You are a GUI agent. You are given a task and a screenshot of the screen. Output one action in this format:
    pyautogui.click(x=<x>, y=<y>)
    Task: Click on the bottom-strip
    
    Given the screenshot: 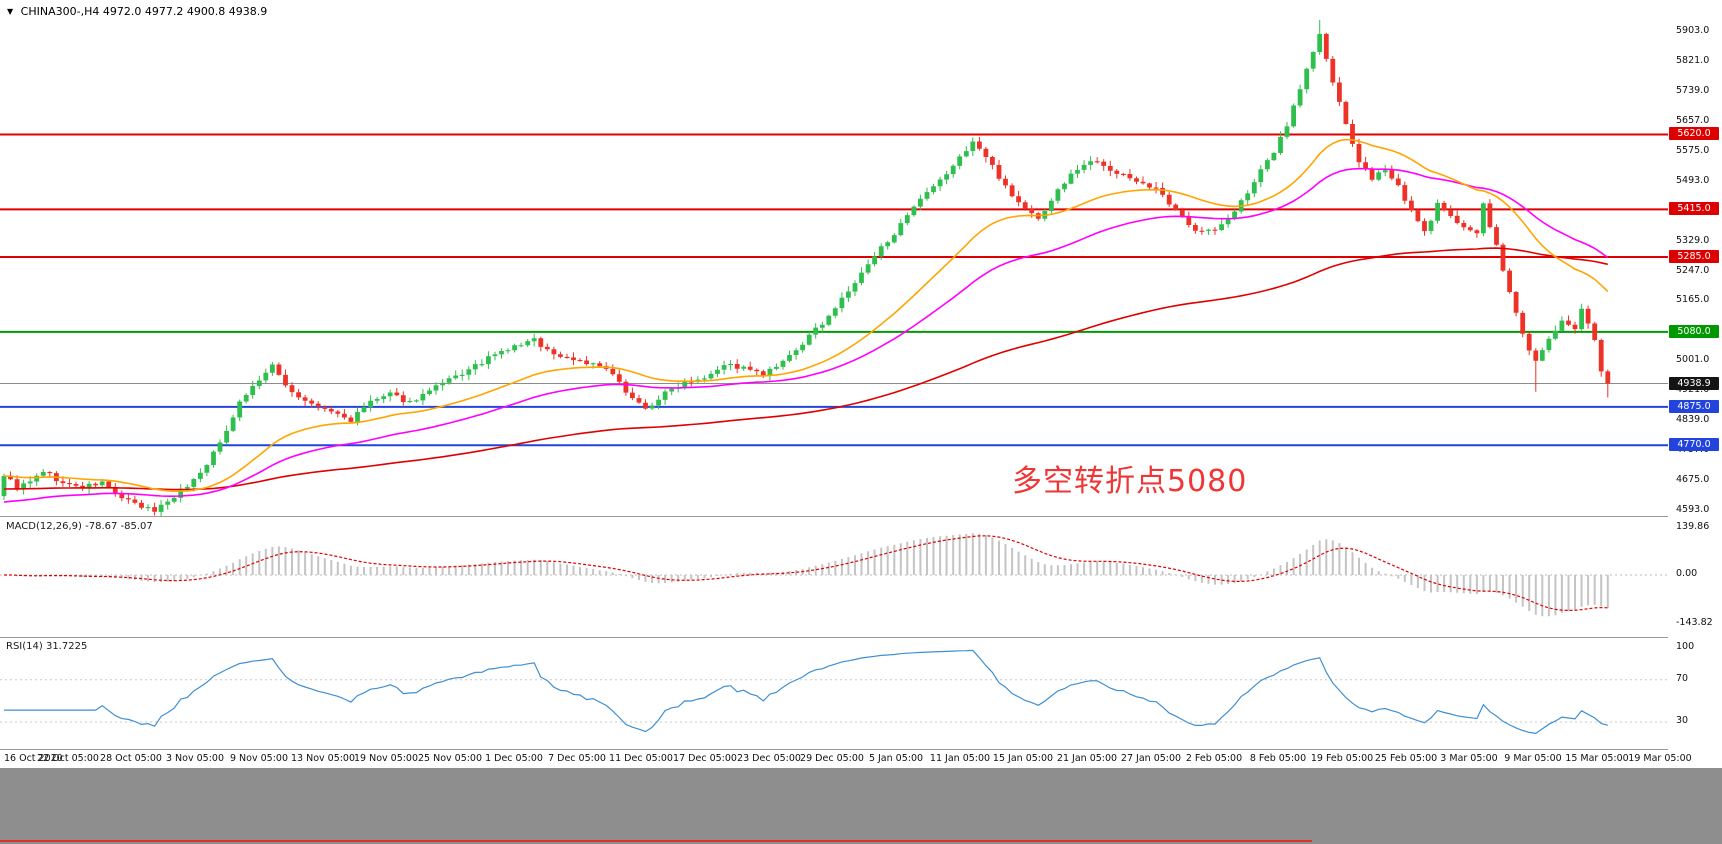 What is the action you would take?
    pyautogui.click(x=861, y=806)
    